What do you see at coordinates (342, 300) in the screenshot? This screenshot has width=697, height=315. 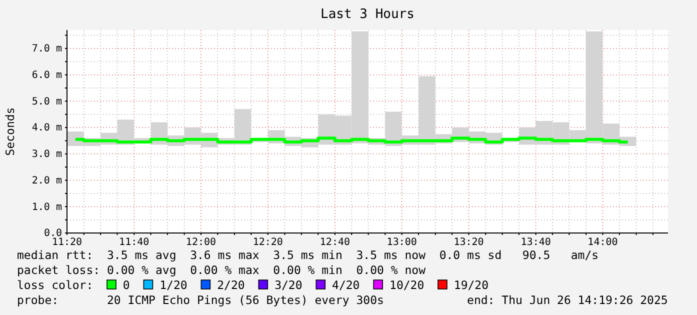 I see `text: probe: 20 ICMP Echo Pings (56 Bytes) every 300s end: Thu Jun 26 14:19:26 2025` at bounding box center [342, 300].